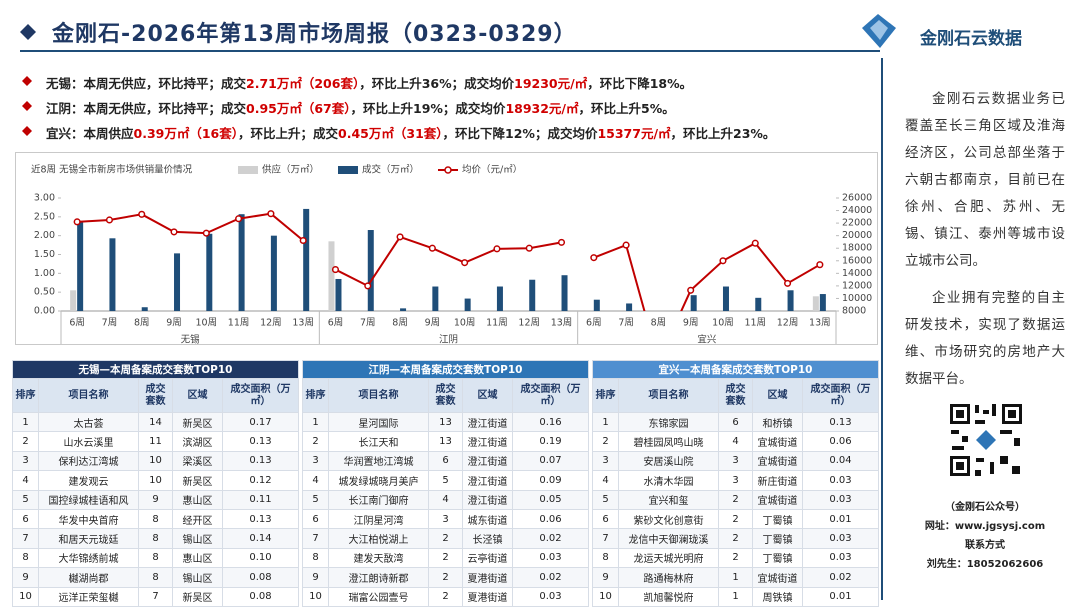  I want to click on y2-tick-label: 10000, so click(857, 298).